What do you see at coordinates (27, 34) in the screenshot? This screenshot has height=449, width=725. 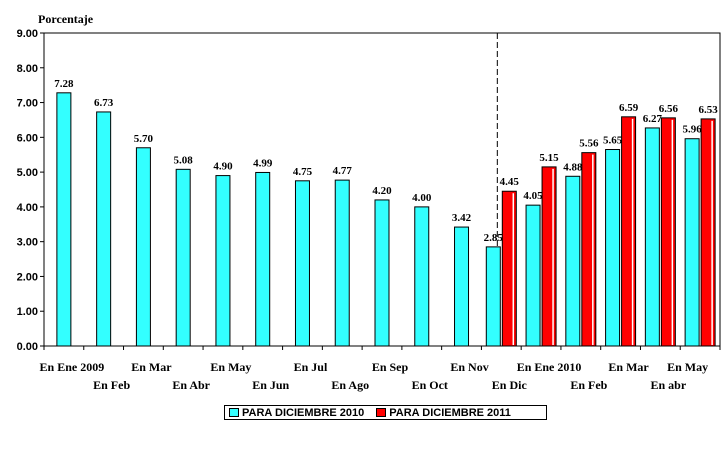 I see `y-tick-label: 9.00` at bounding box center [27, 34].